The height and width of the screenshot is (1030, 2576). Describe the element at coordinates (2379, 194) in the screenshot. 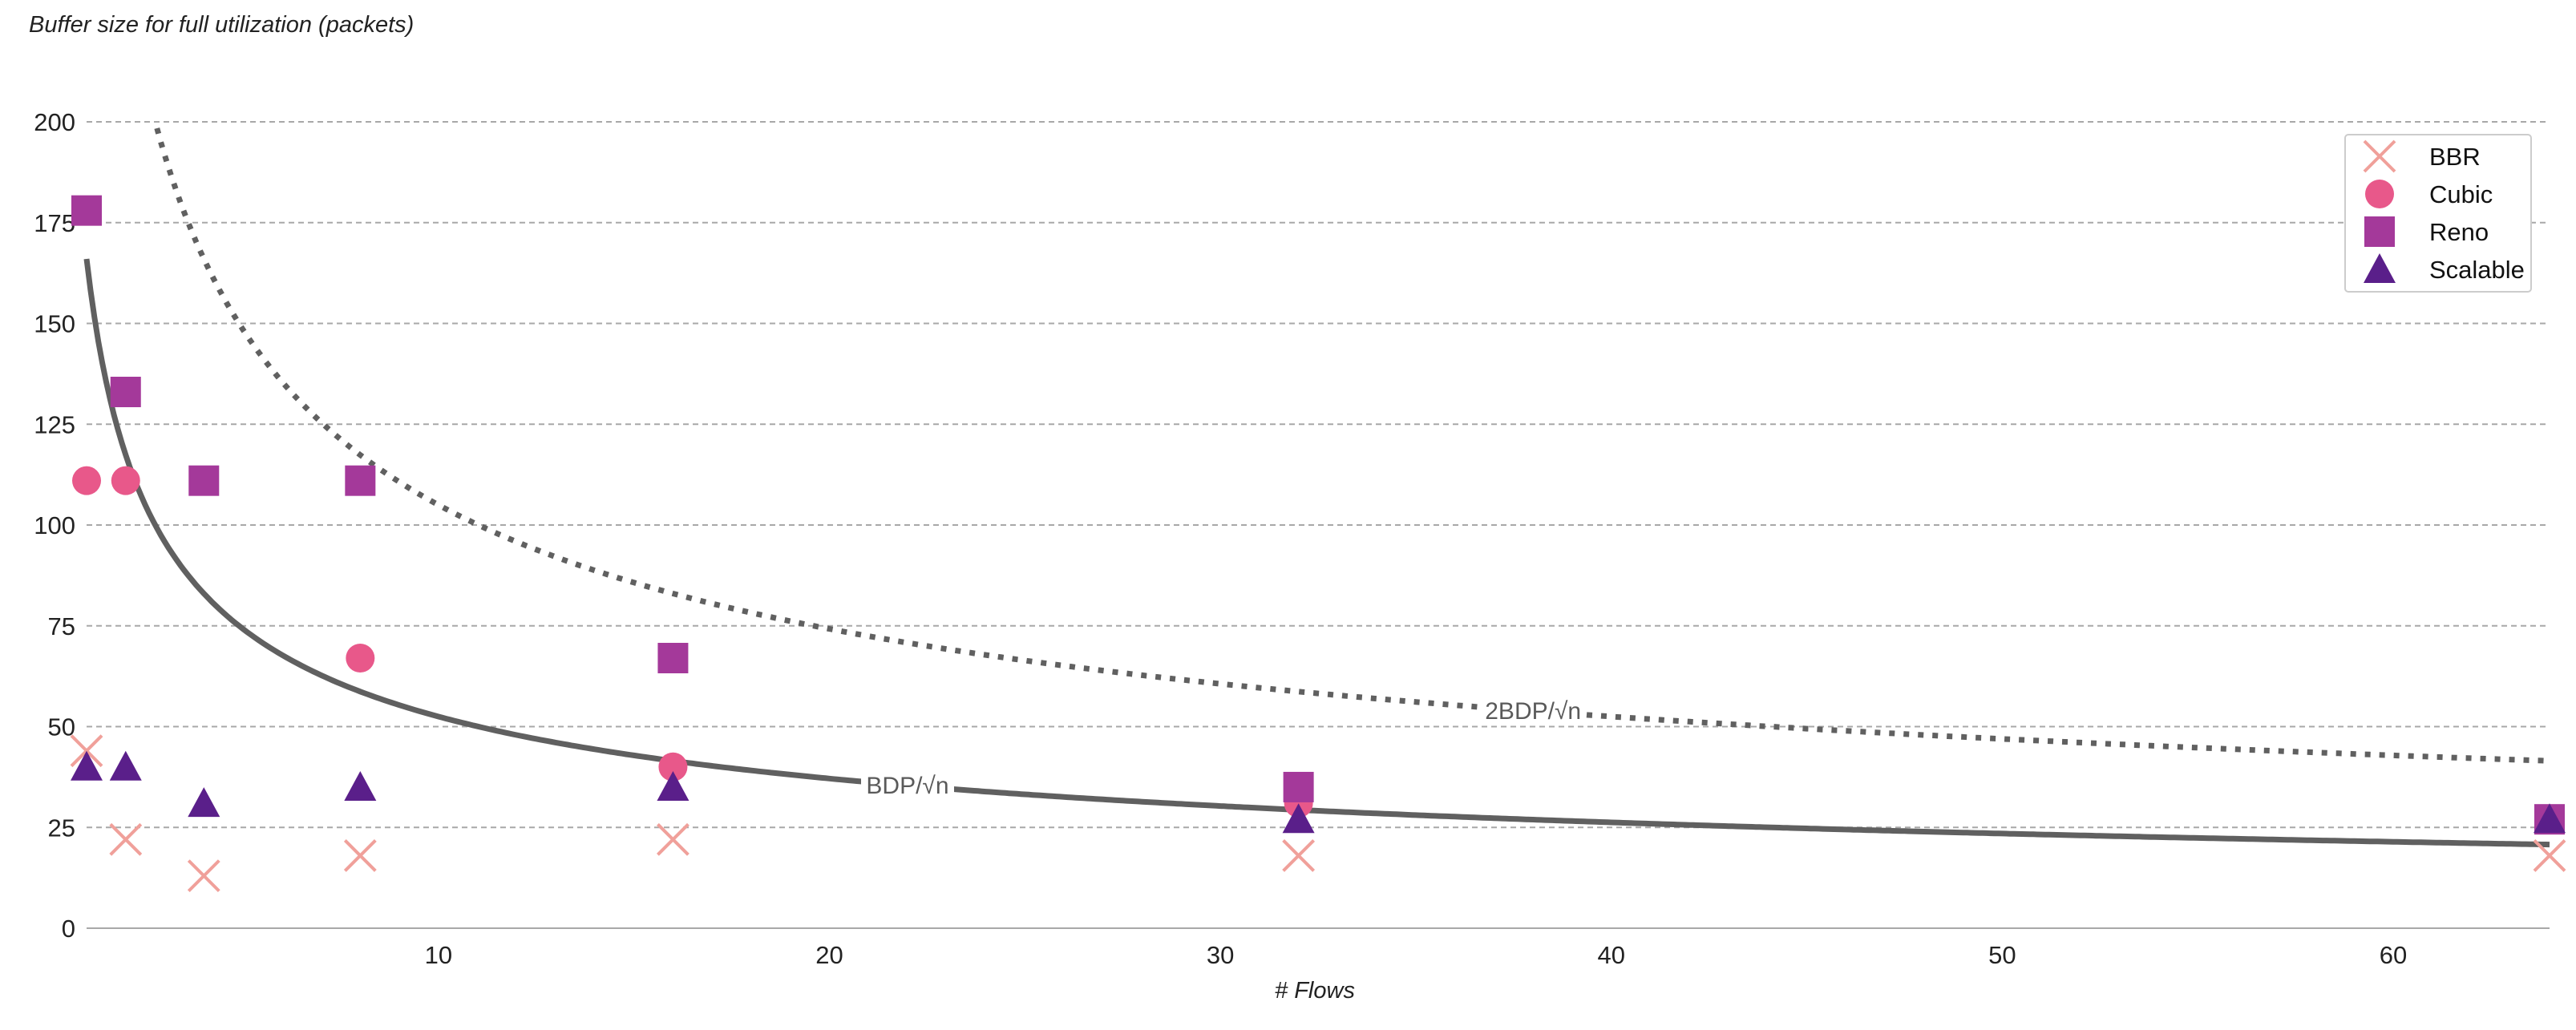

I see `legend-marker-cubic` at that location.